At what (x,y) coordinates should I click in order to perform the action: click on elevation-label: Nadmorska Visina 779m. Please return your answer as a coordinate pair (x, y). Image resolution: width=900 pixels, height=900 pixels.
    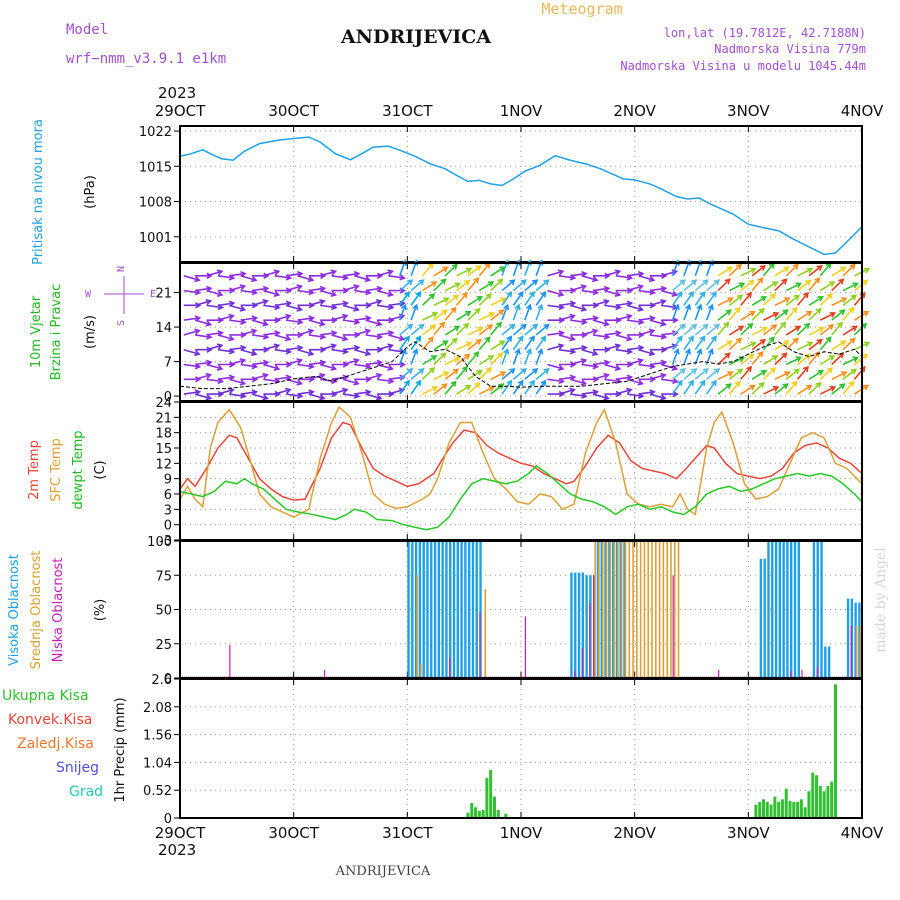
    Looking at the image, I should click on (790, 49).